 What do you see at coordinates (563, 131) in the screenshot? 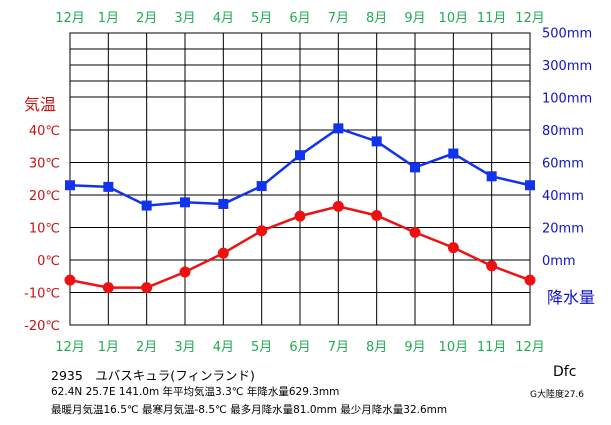
I see `precipitation-tick-label: 80mm` at bounding box center [563, 131].